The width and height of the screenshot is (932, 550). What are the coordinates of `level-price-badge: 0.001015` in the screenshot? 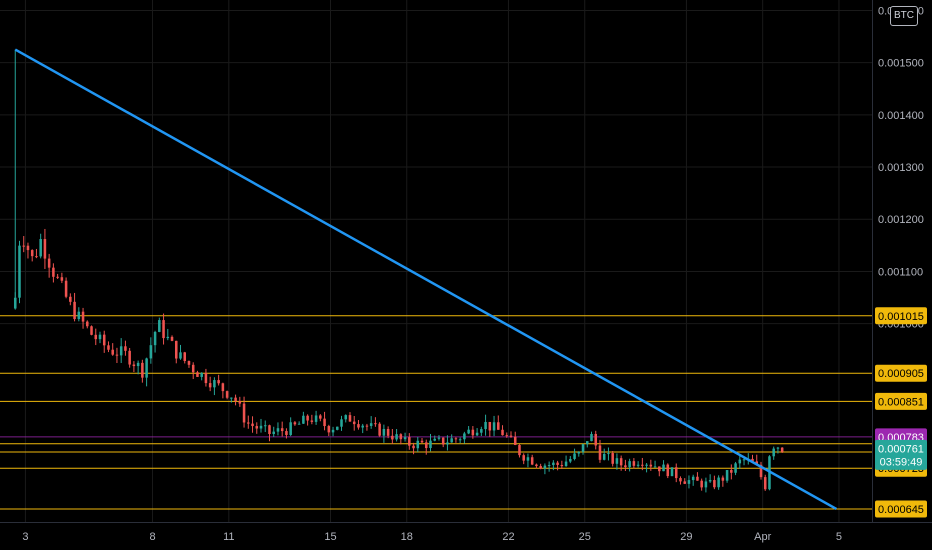 It's located at (901, 316).